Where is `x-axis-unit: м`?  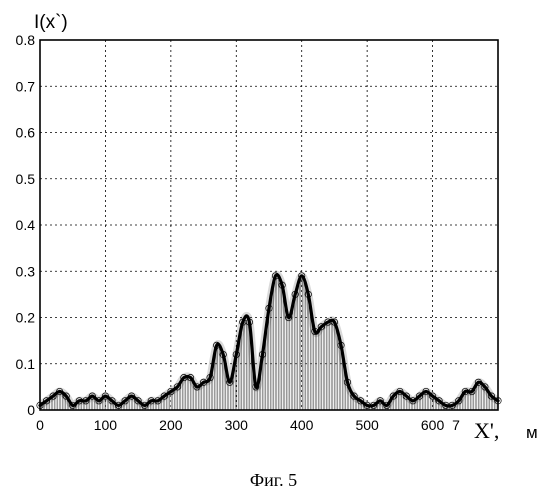
x-axis-unit: м is located at coordinates (532, 432).